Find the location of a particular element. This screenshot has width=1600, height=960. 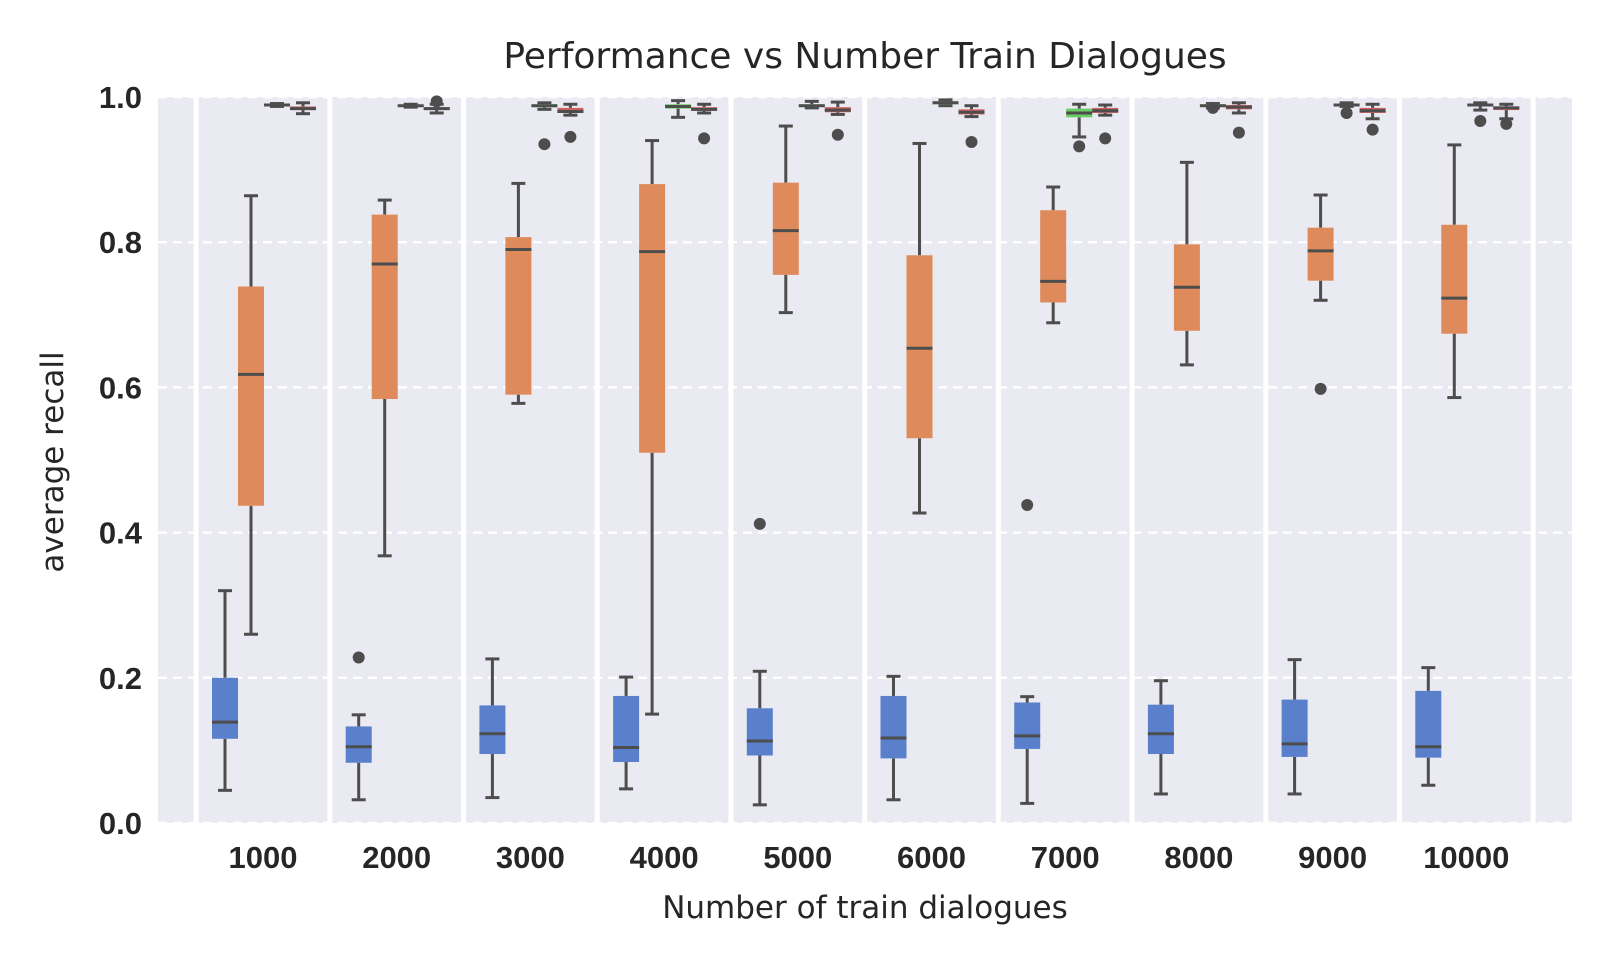

y-tick-label: 0.2 is located at coordinates (120, 678).